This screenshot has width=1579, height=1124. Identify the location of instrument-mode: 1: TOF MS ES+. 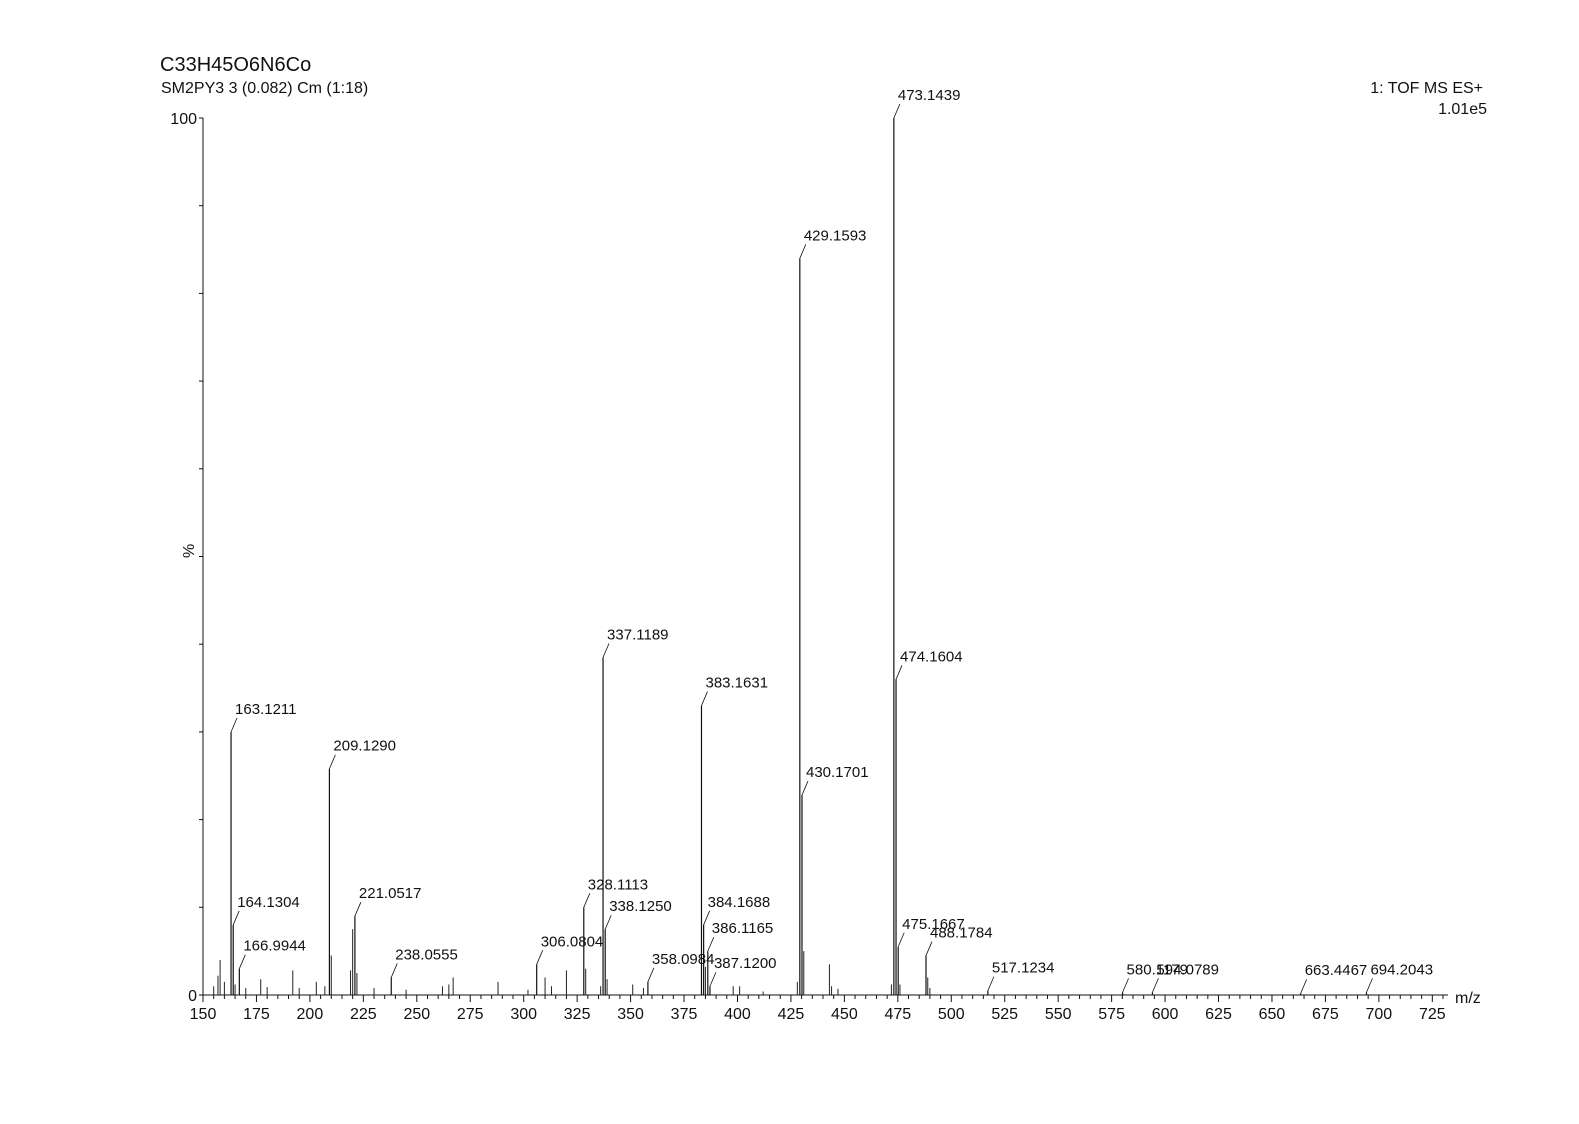
(1426, 88).